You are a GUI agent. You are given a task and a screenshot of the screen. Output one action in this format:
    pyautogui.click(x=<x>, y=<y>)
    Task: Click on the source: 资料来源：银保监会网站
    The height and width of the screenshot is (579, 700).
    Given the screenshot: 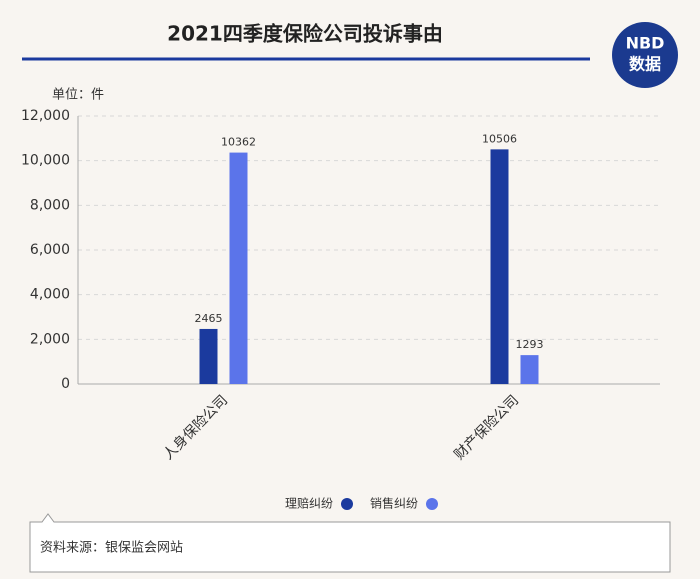 What is the action you would take?
    pyautogui.click(x=111, y=548)
    